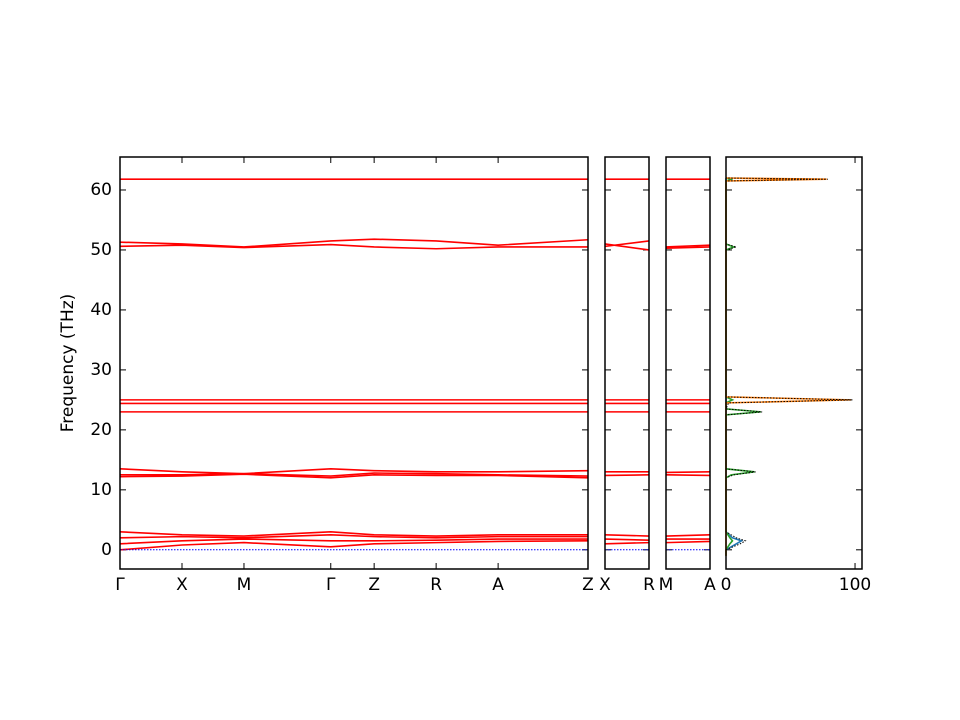 The image size is (960, 720). Describe the element at coordinates (855, 585) in the screenshot. I see `x-tick-label: 100` at that location.